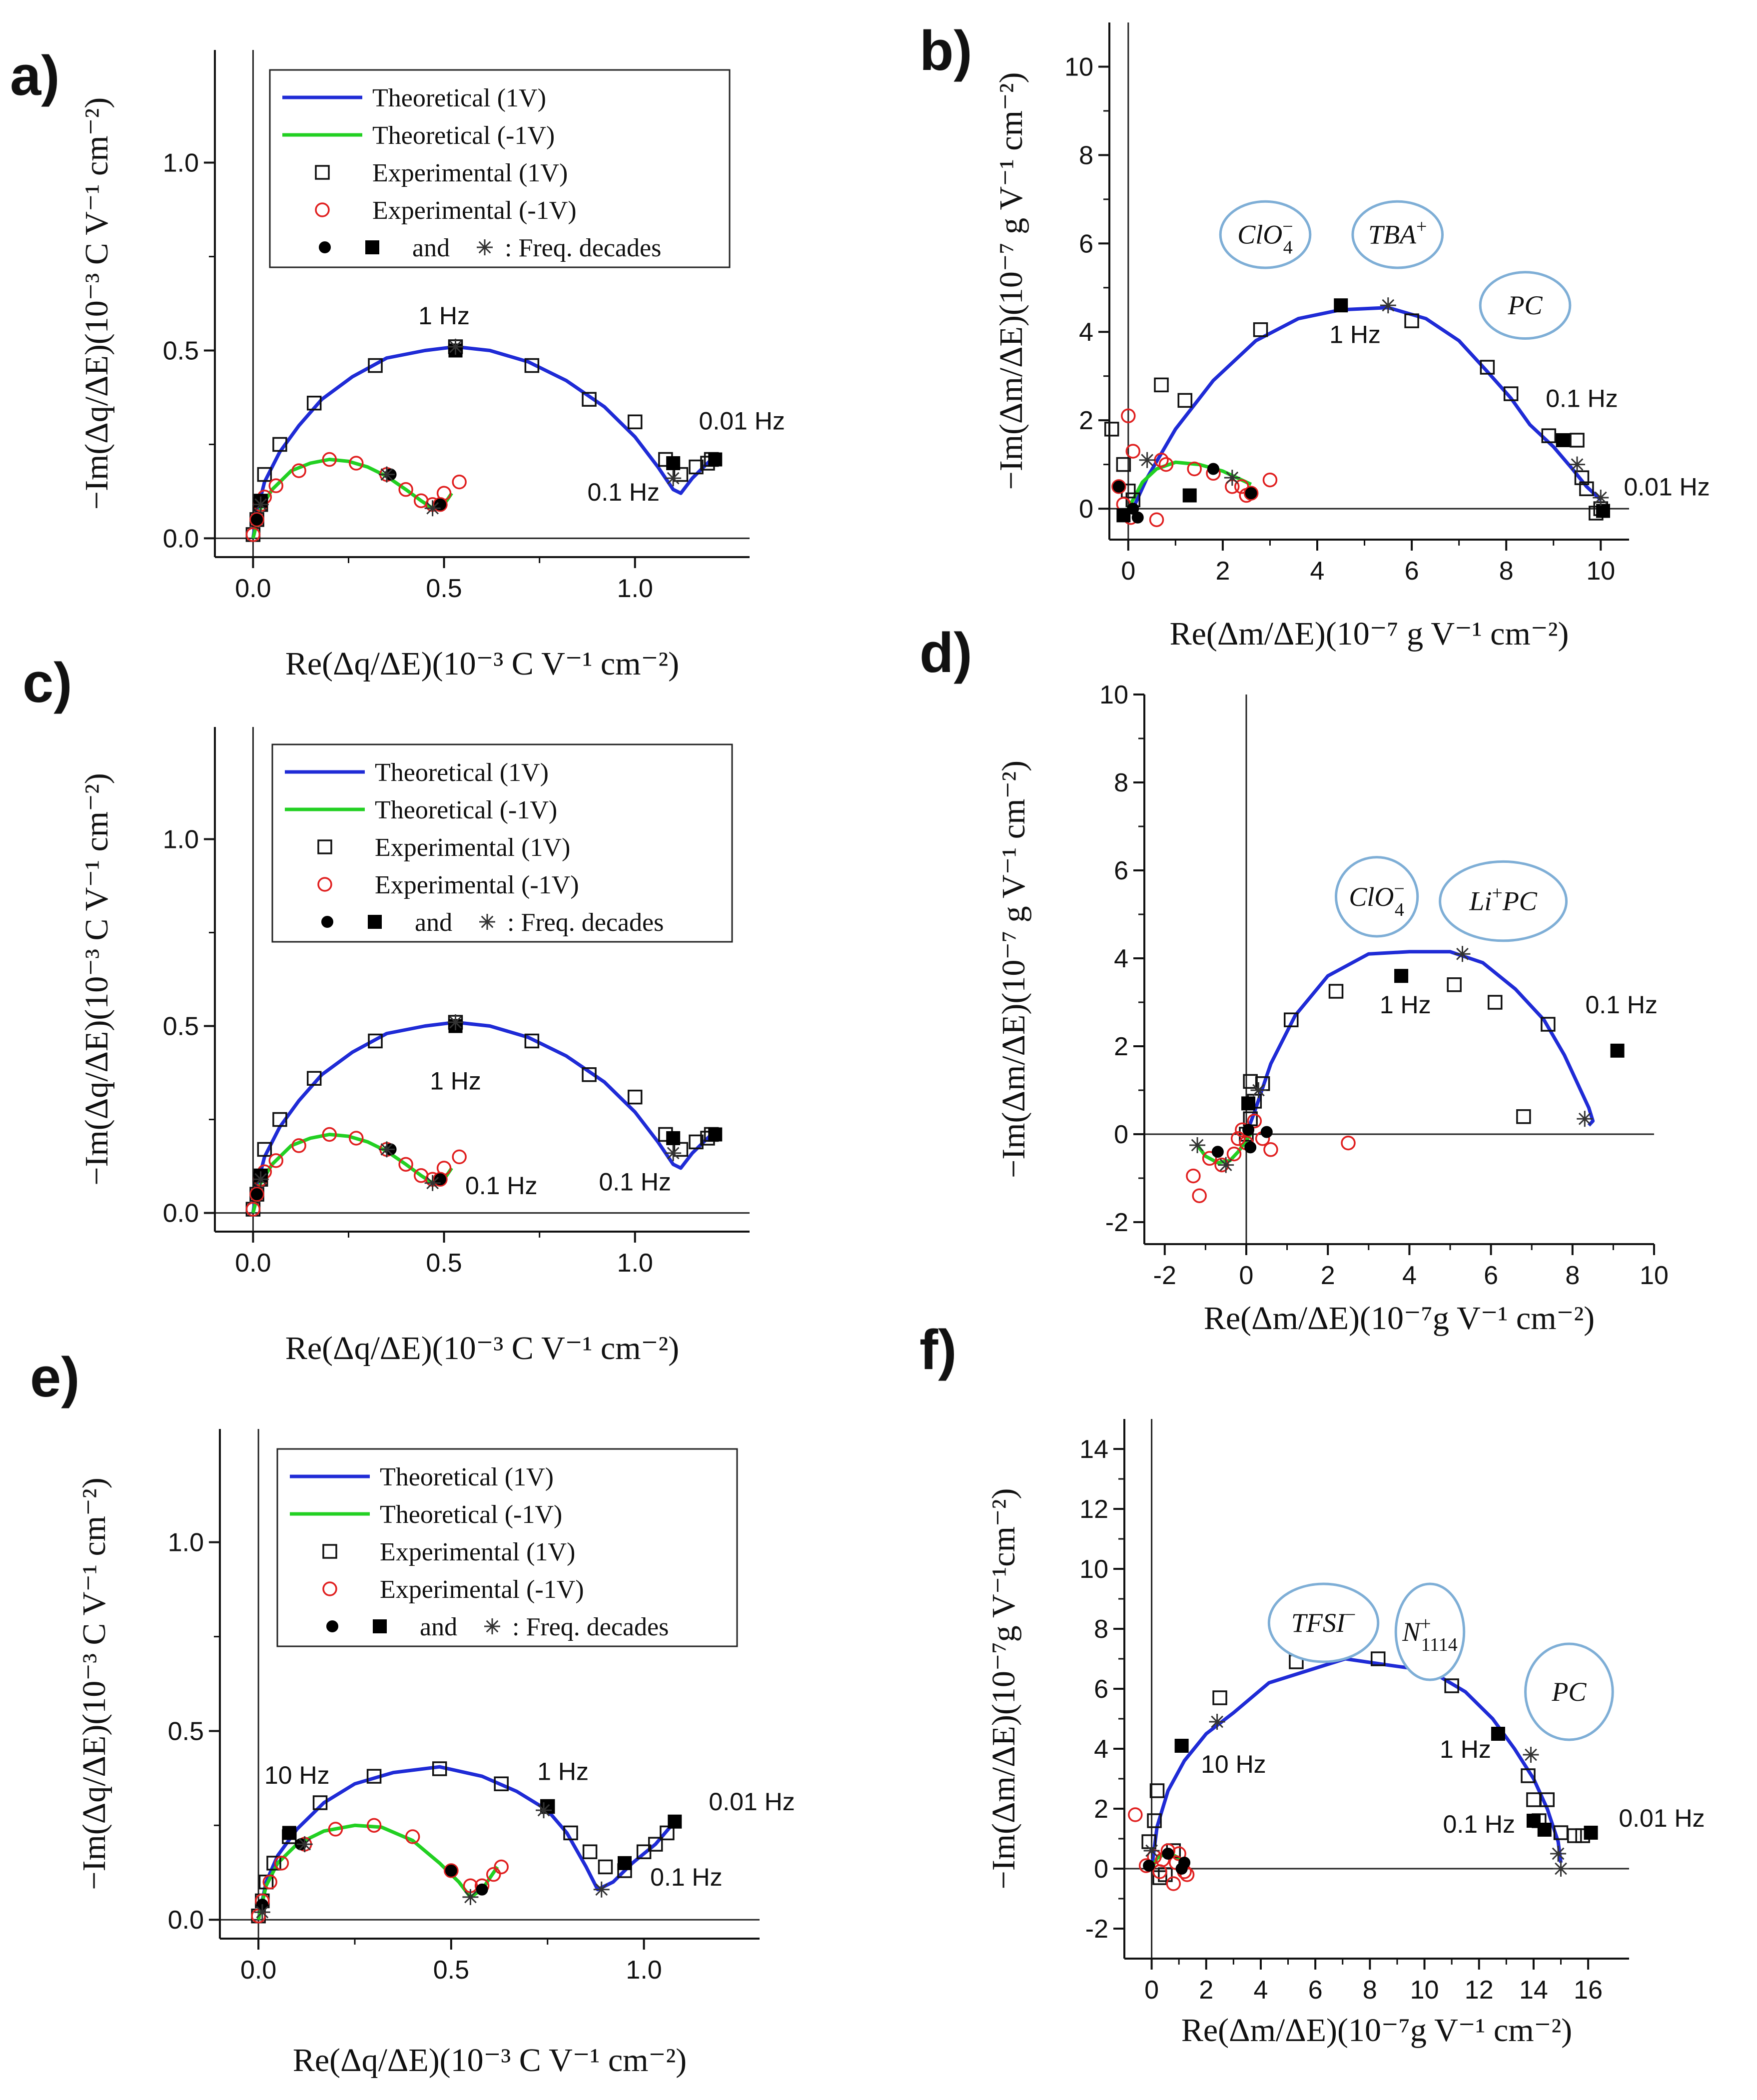 The width and height of the screenshot is (1757, 2100). What do you see at coordinates (945, 50) in the screenshot?
I see `panel-label-b: b)` at bounding box center [945, 50].